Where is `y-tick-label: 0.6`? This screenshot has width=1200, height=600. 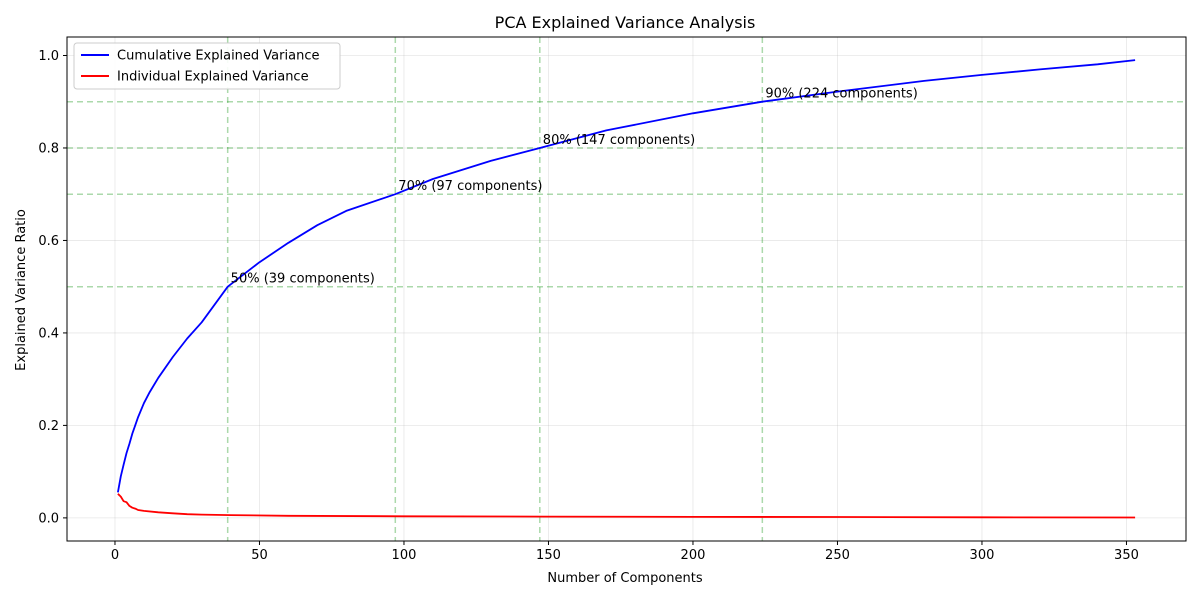
y-tick-label: 0.6 is located at coordinates (48, 241).